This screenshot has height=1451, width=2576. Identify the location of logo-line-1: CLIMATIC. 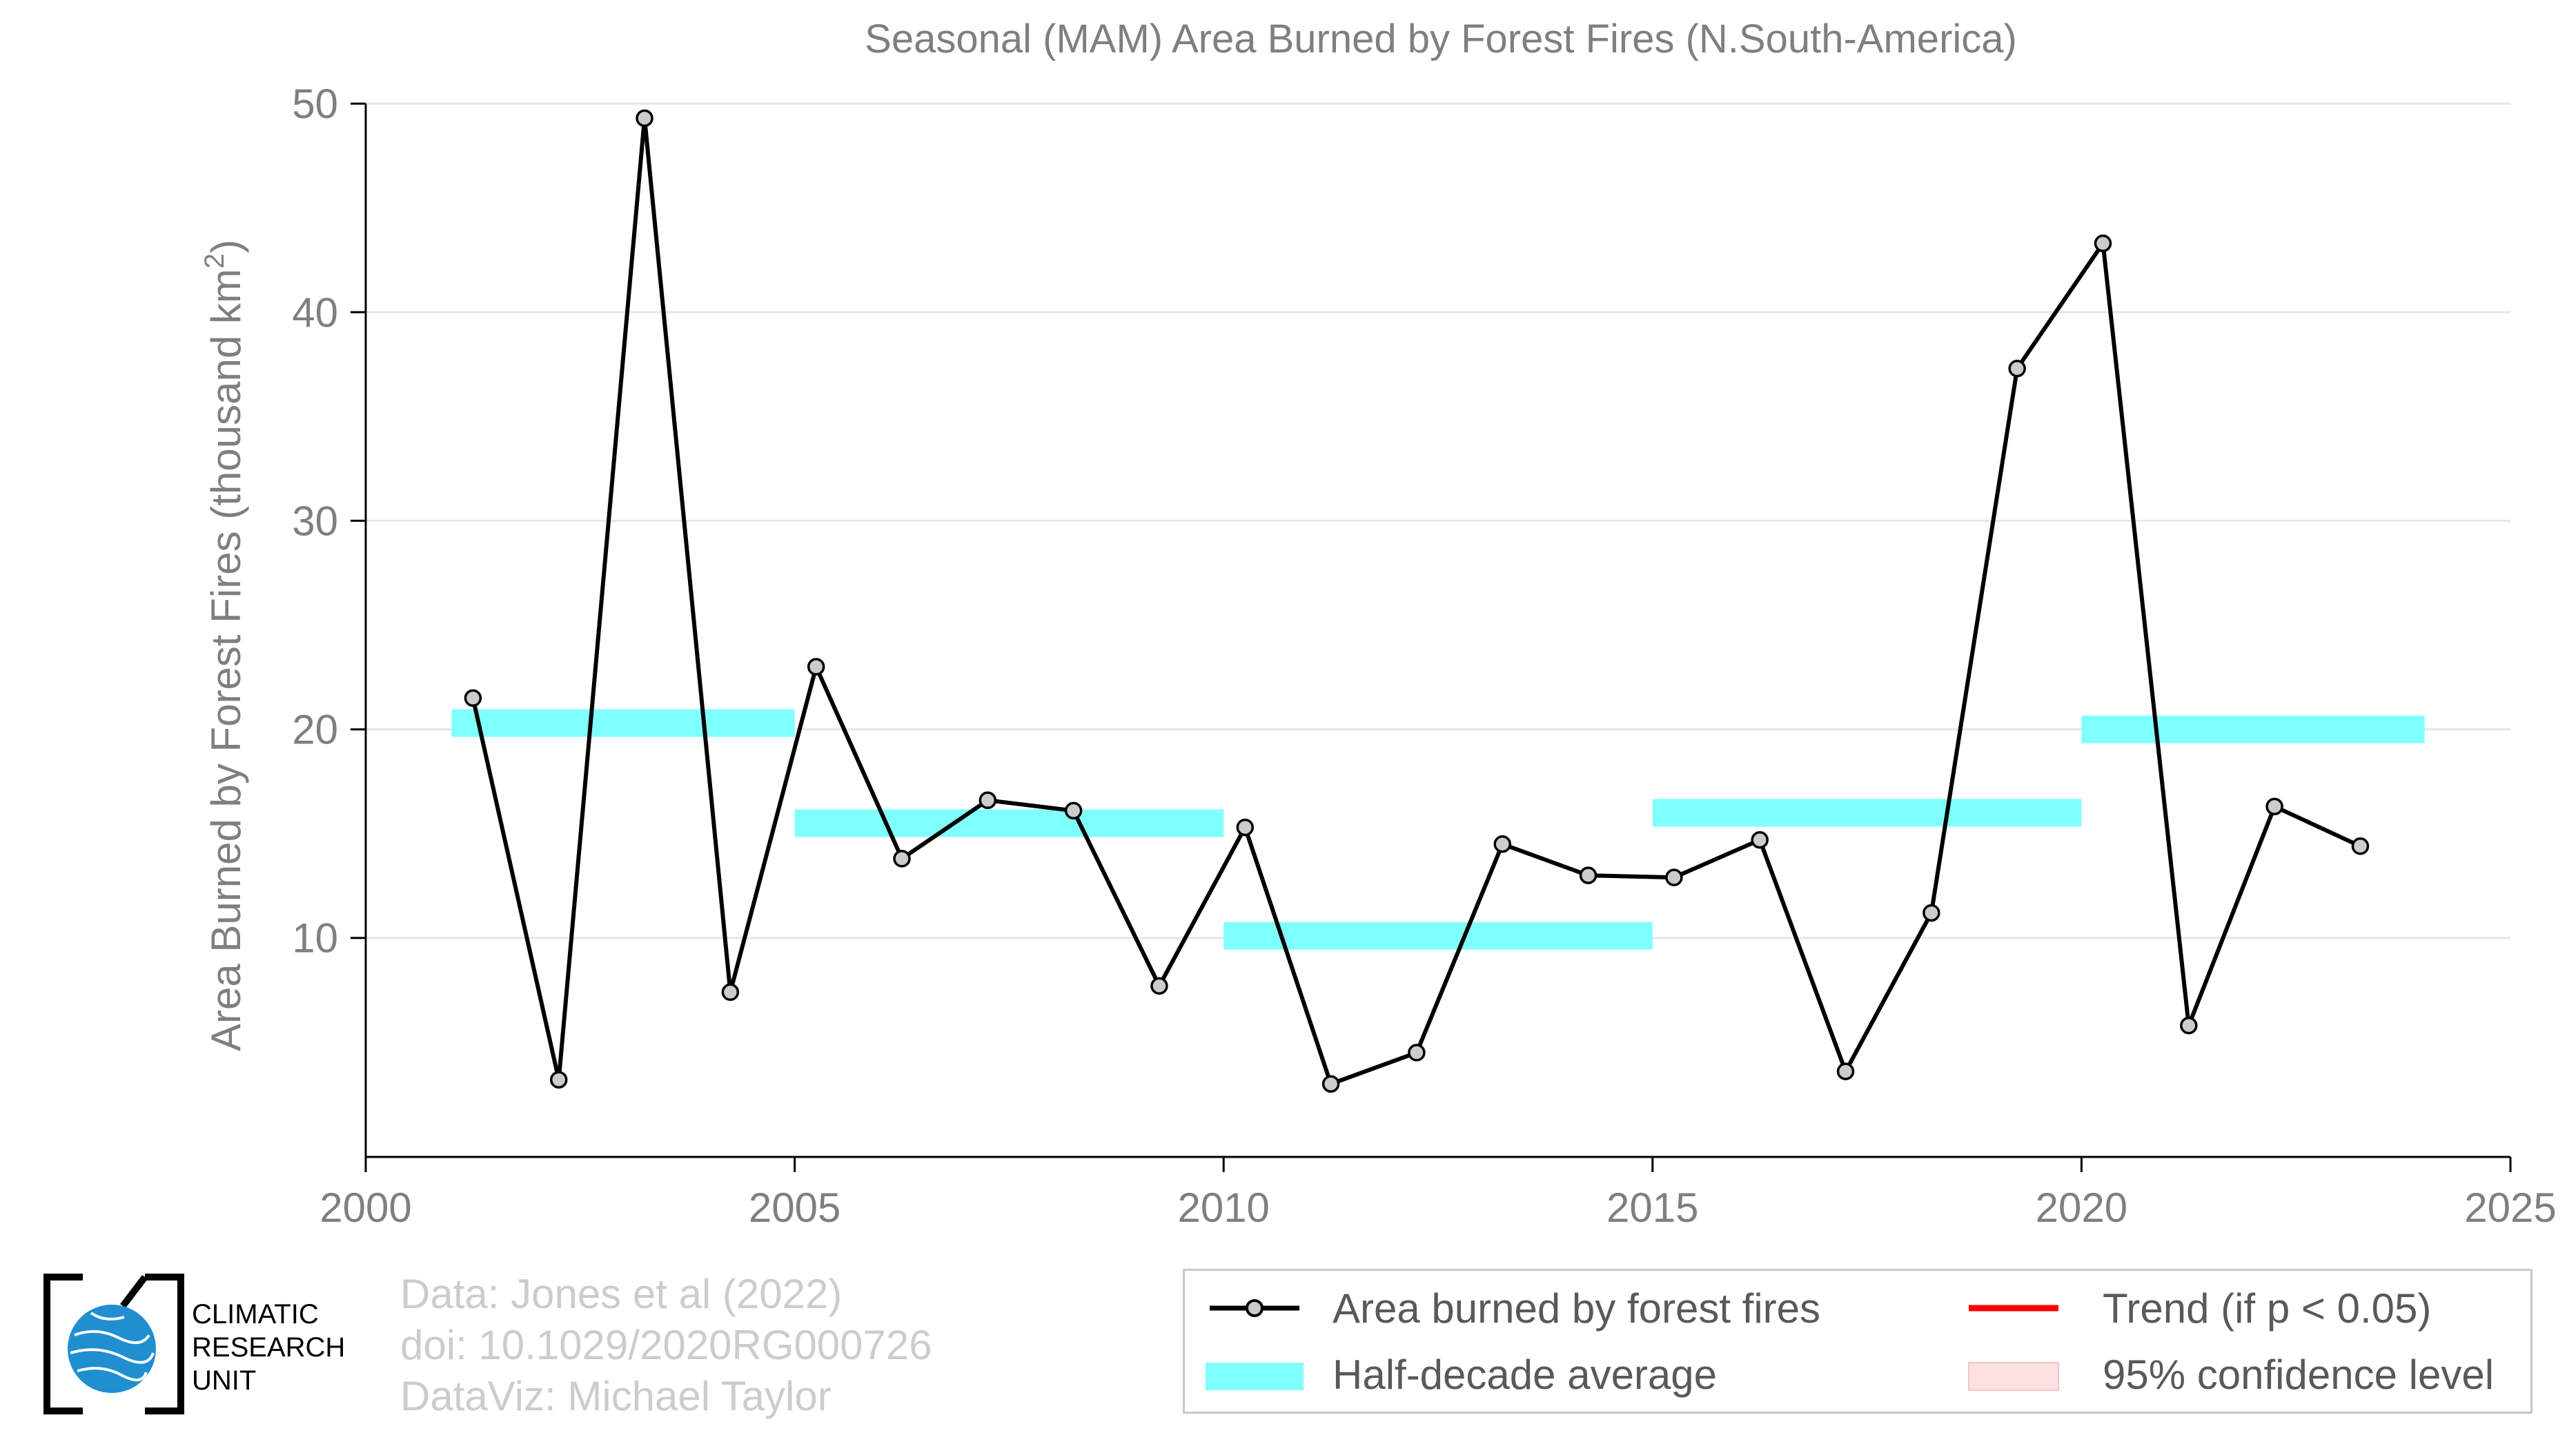
(255, 1315).